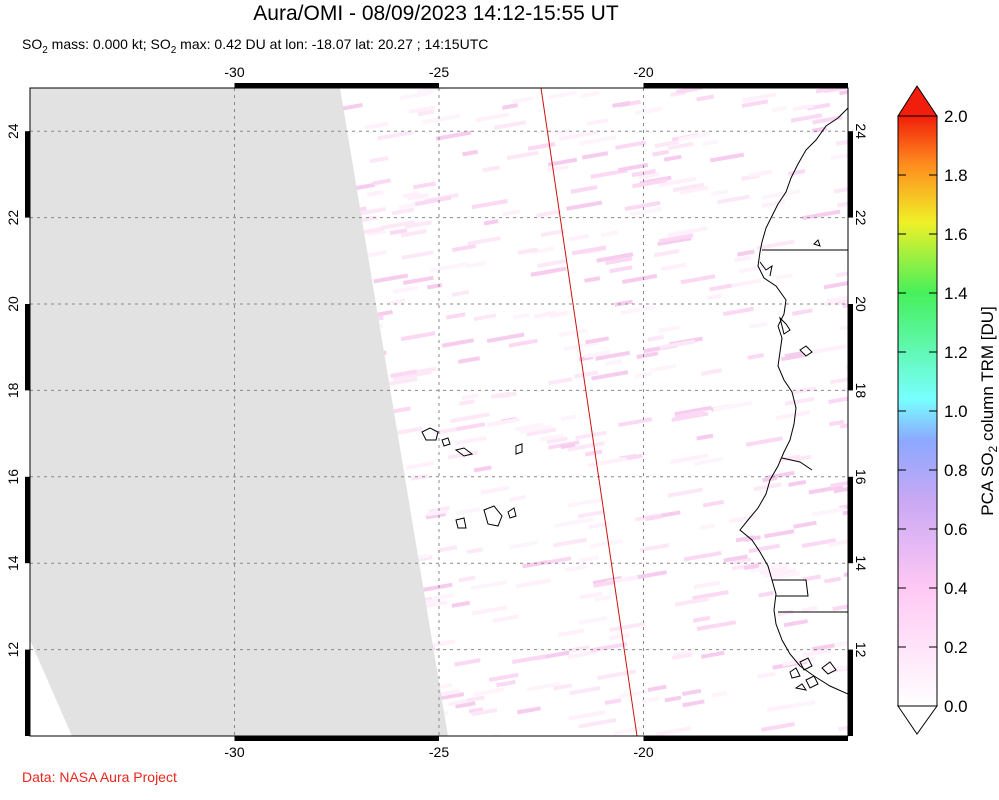  What do you see at coordinates (13, 218) in the screenshot?
I see `latitude-tick-label: 22` at bounding box center [13, 218].